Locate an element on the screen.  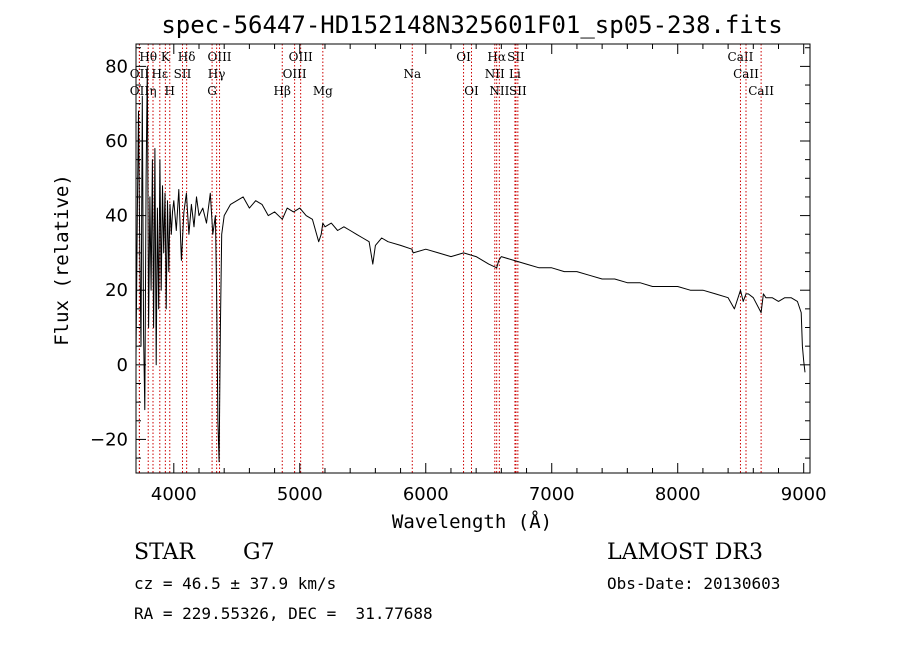
marker-label-26: OIII is located at coordinates (301, 57).